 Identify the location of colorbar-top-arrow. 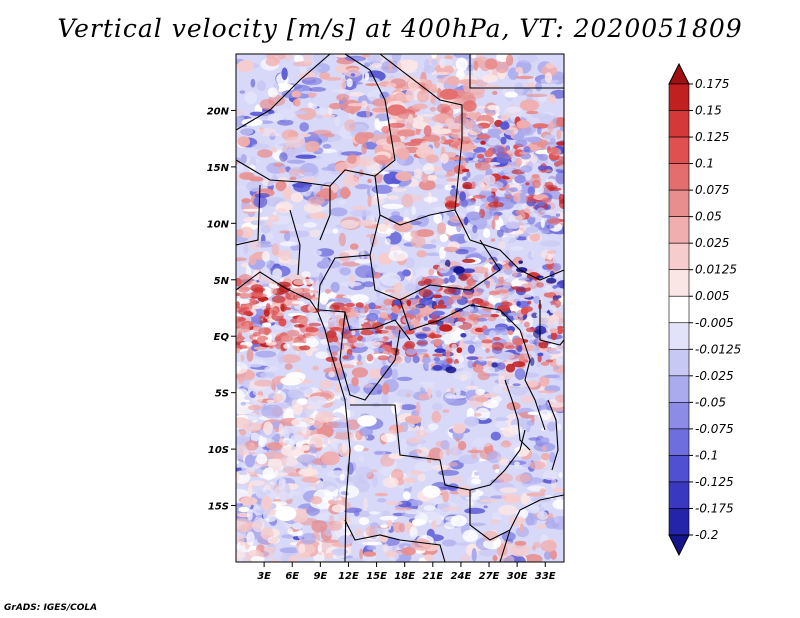
(679, 73).